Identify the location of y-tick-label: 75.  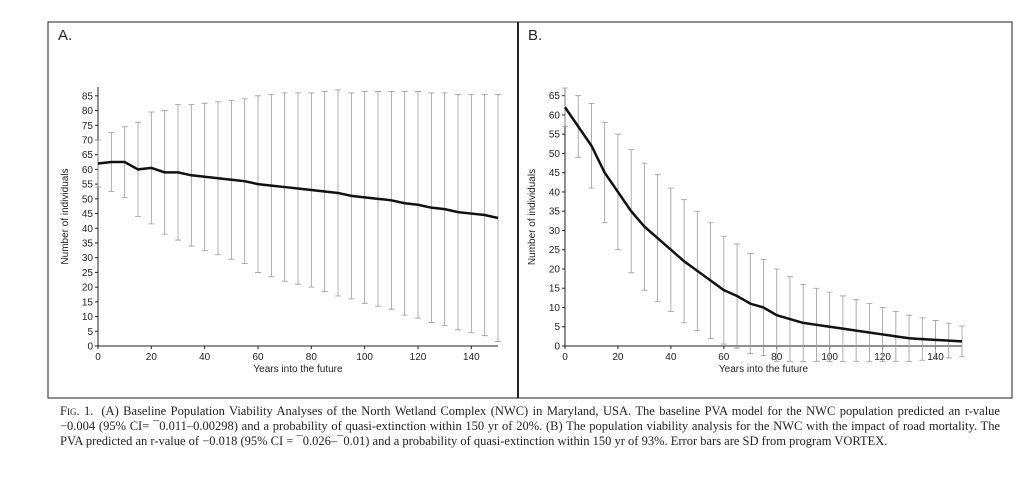
(88, 126).